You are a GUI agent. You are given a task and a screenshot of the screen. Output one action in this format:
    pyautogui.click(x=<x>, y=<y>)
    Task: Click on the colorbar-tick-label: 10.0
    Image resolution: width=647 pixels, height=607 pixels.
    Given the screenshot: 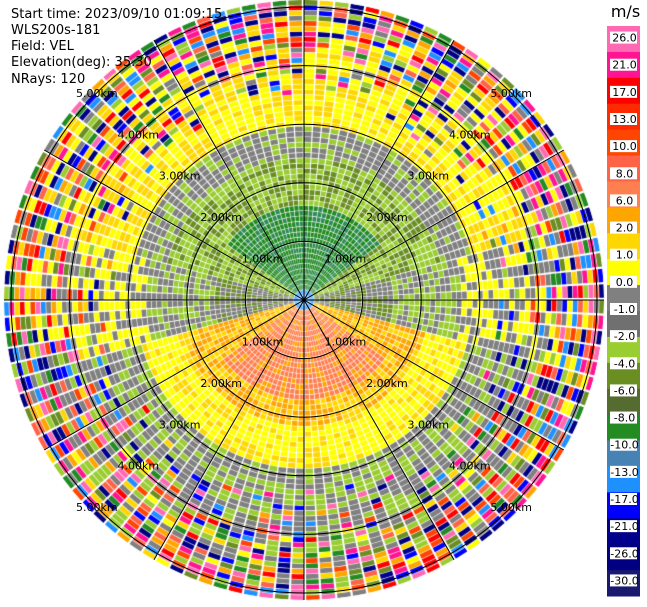 What is the action you would take?
    pyautogui.click(x=624, y=146)
    